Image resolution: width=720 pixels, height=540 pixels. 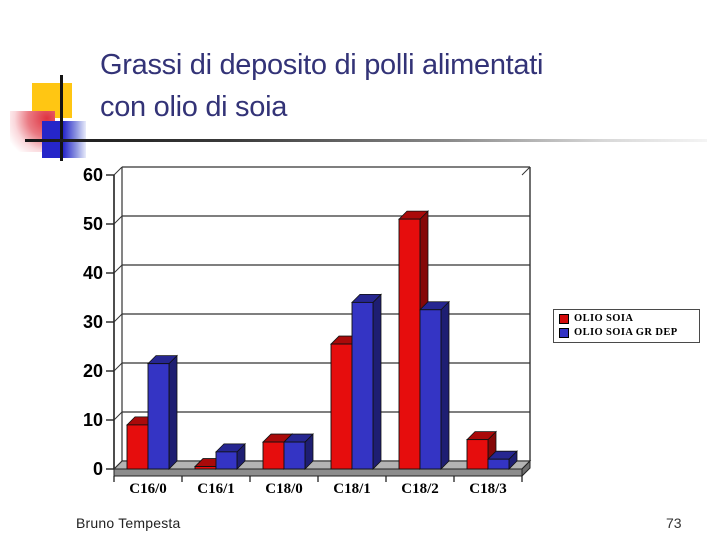 I want to click on x-axis-label: C18/3, so click(x=488, y=489).